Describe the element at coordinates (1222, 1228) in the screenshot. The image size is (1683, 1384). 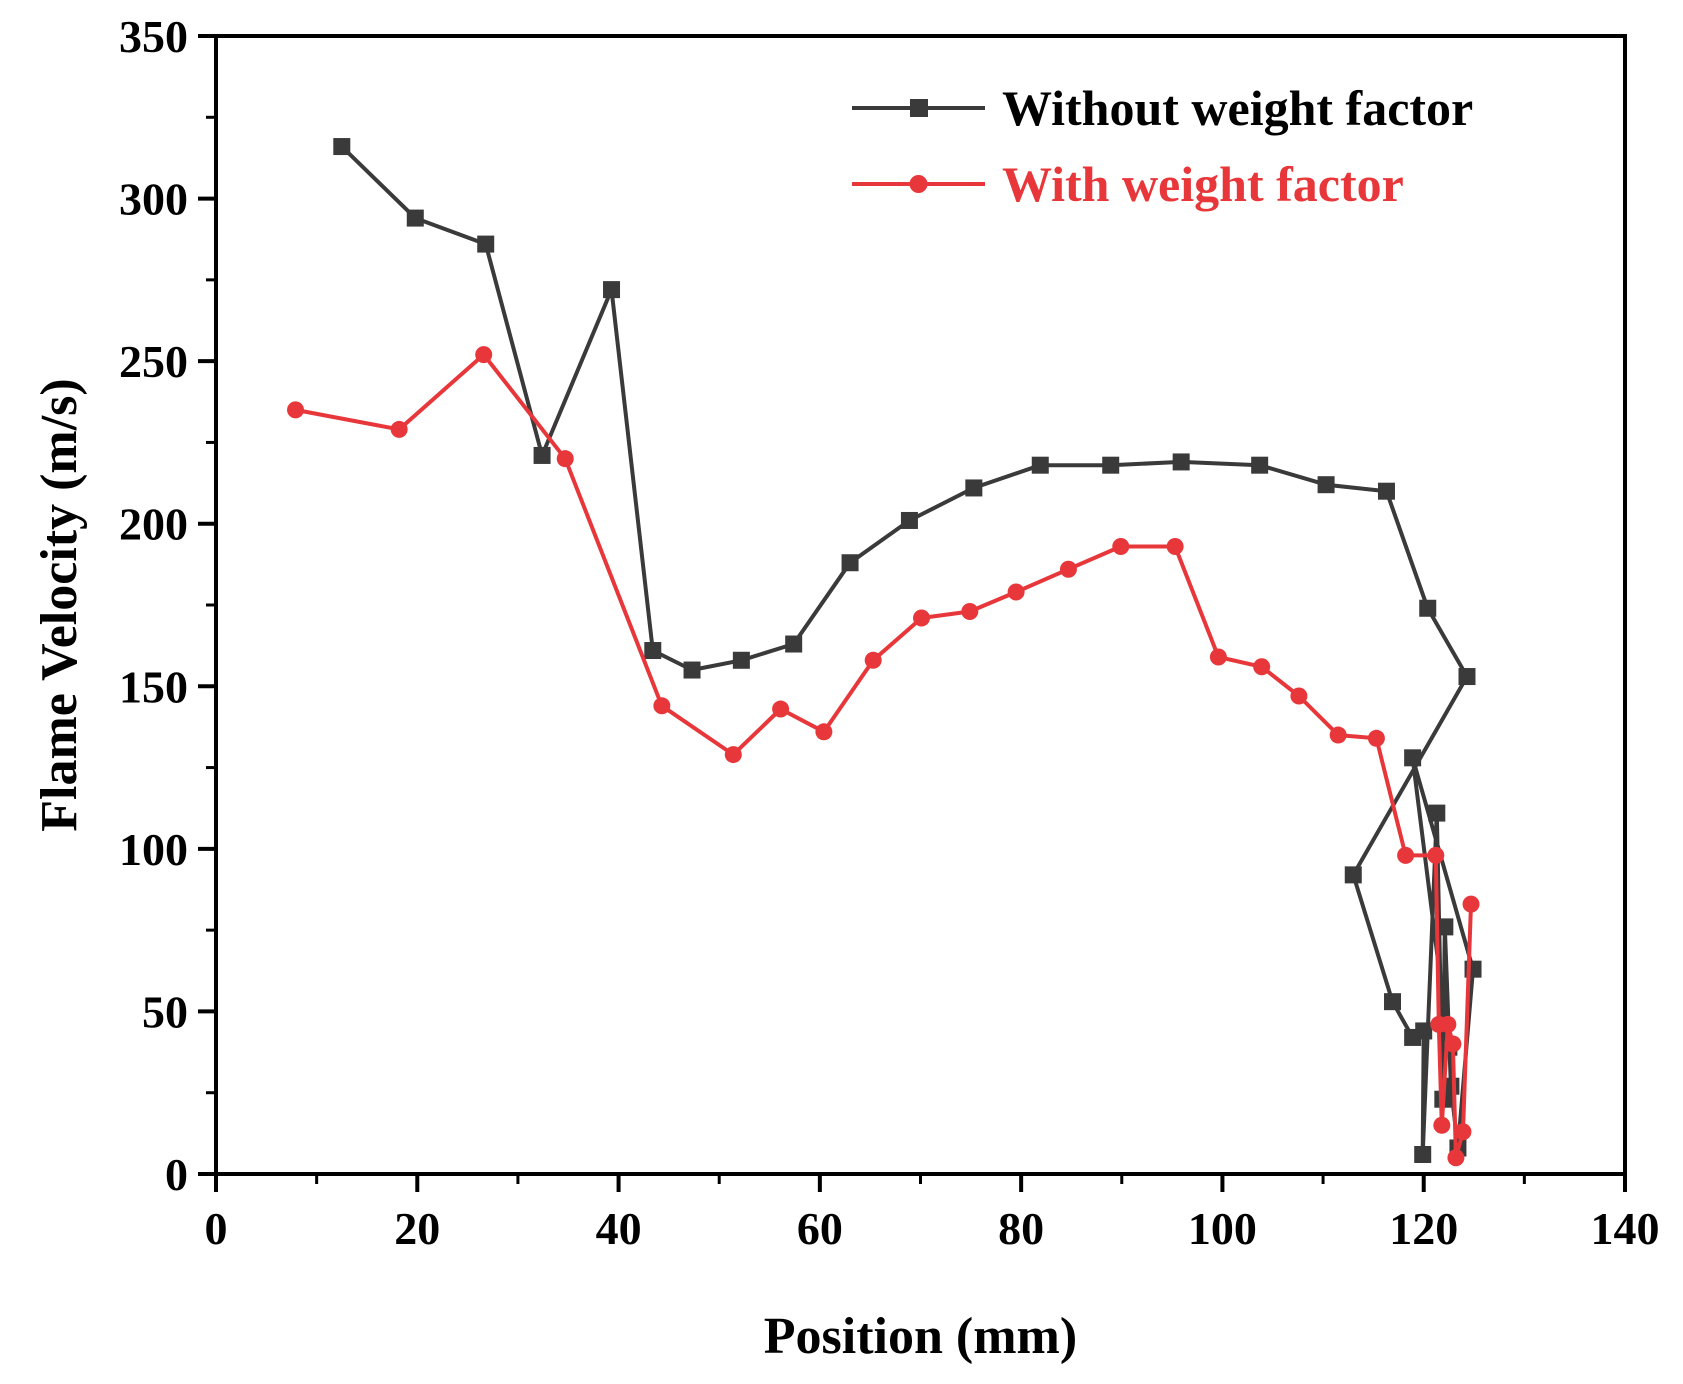
I see `x-tick-label: 100` at that location.